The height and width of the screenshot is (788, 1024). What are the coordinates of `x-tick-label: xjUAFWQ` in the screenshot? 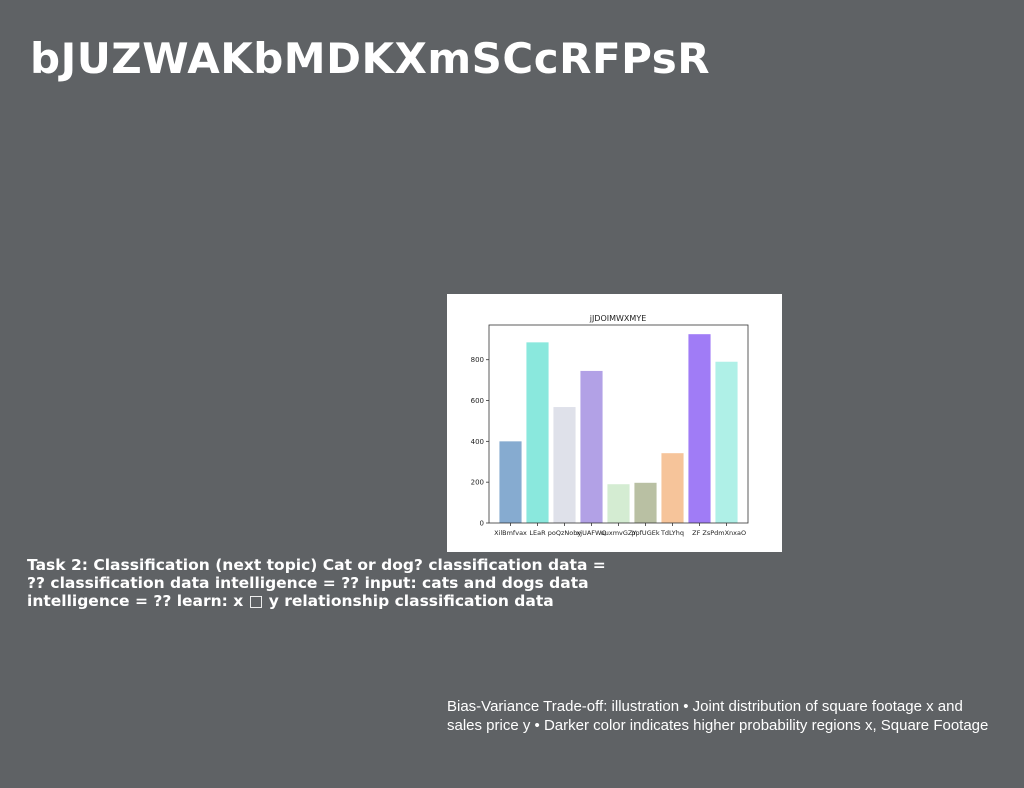 It's located at (591, 533).